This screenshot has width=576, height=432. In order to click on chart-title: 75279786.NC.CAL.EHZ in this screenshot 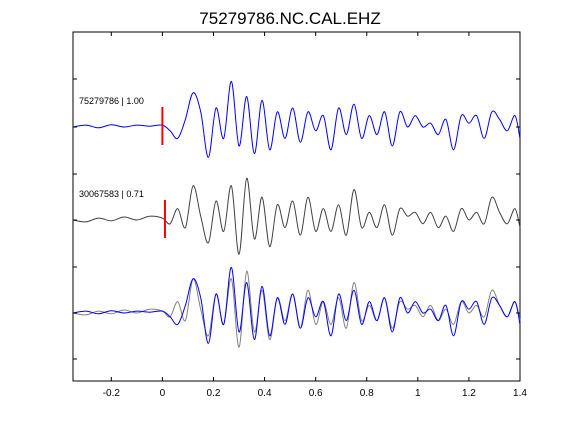, I will do `click(289, 18)`.